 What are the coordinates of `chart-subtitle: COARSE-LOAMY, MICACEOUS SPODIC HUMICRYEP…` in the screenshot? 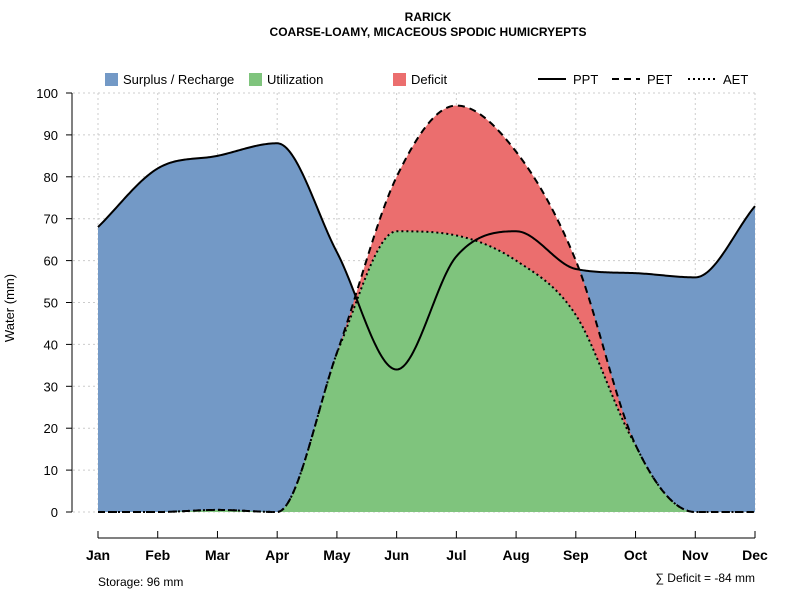 It's located at (428, 32).